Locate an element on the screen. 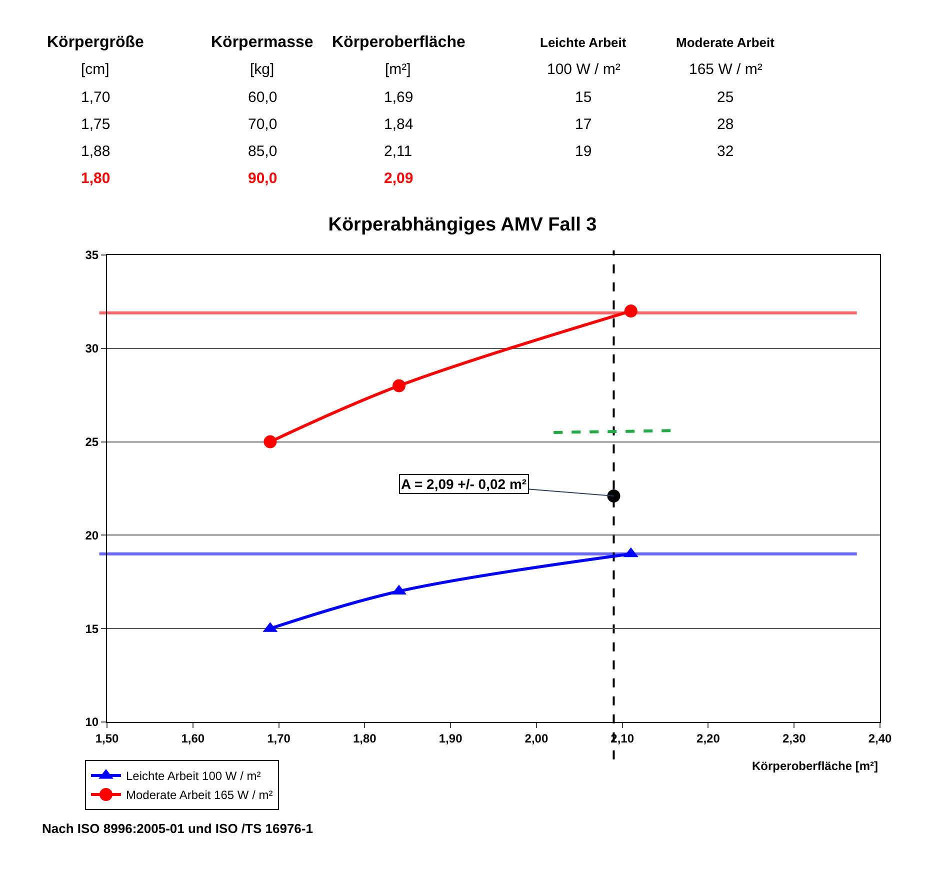 Image resolution: width=925 pixels, height=875 pixels. text: 19 is located at coordinates (583, 151).